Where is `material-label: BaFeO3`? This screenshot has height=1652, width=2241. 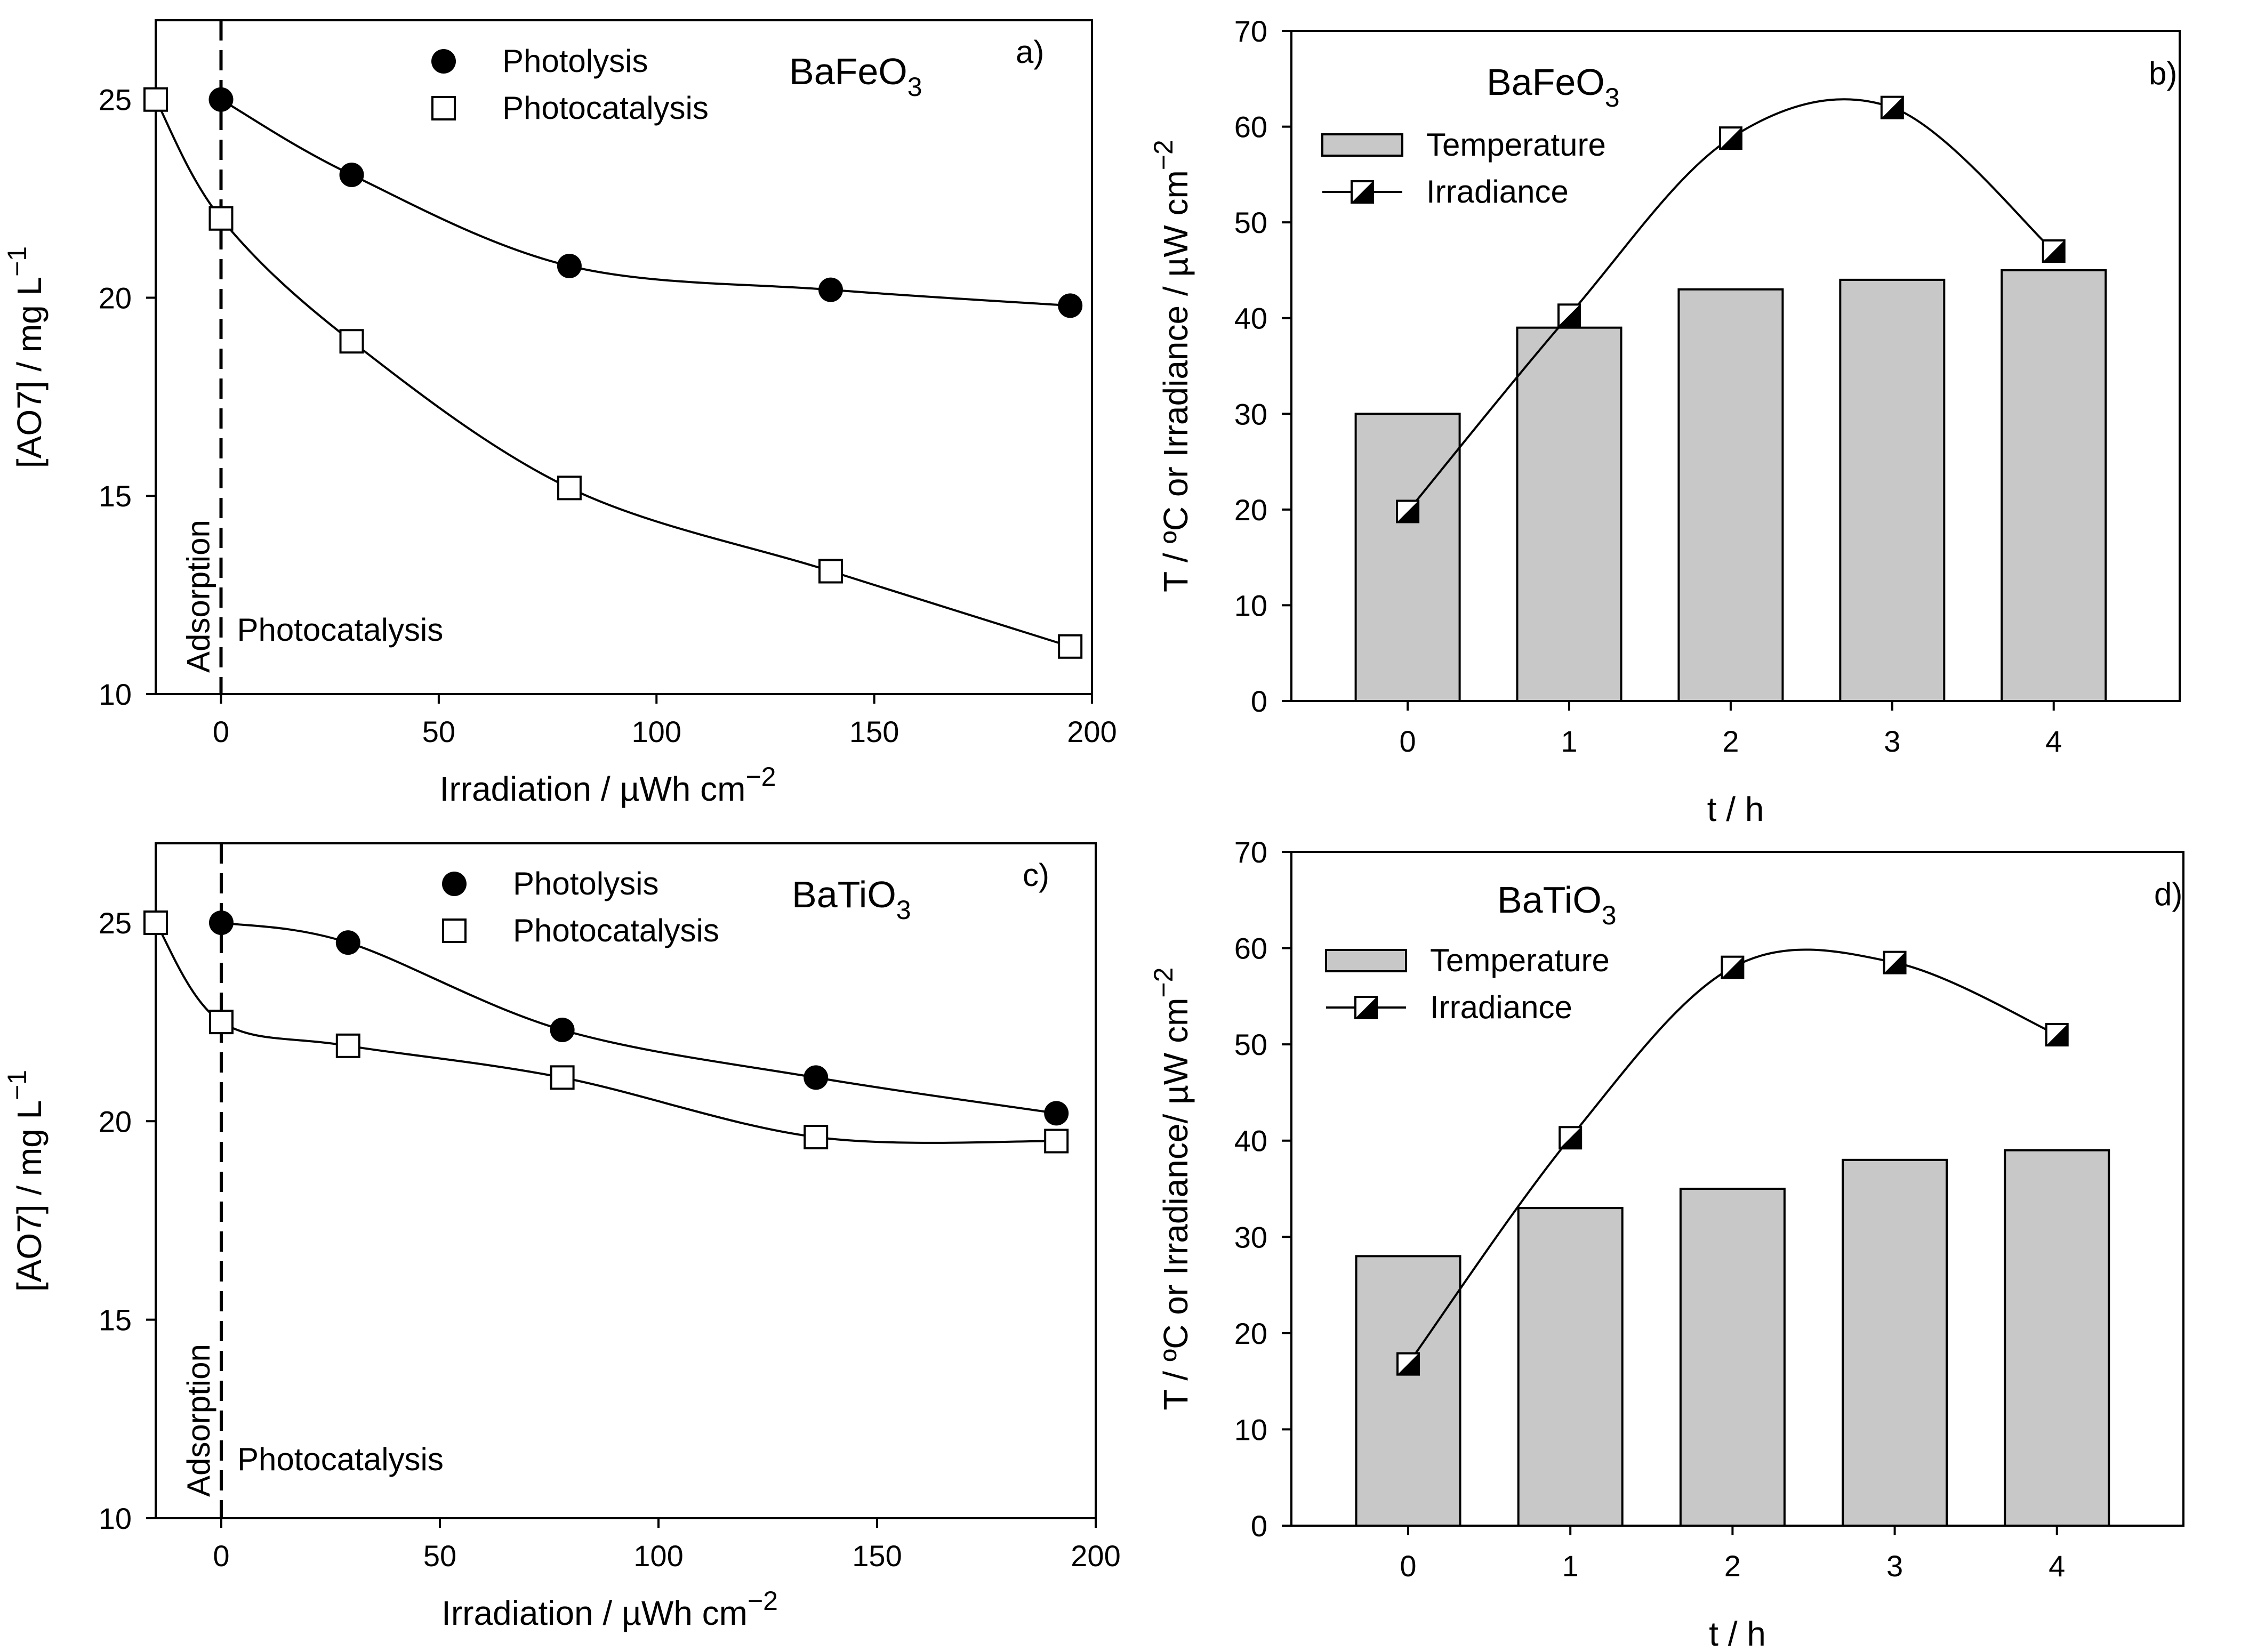 material-label: BaFeO3 is located at coordinates (855, 76).